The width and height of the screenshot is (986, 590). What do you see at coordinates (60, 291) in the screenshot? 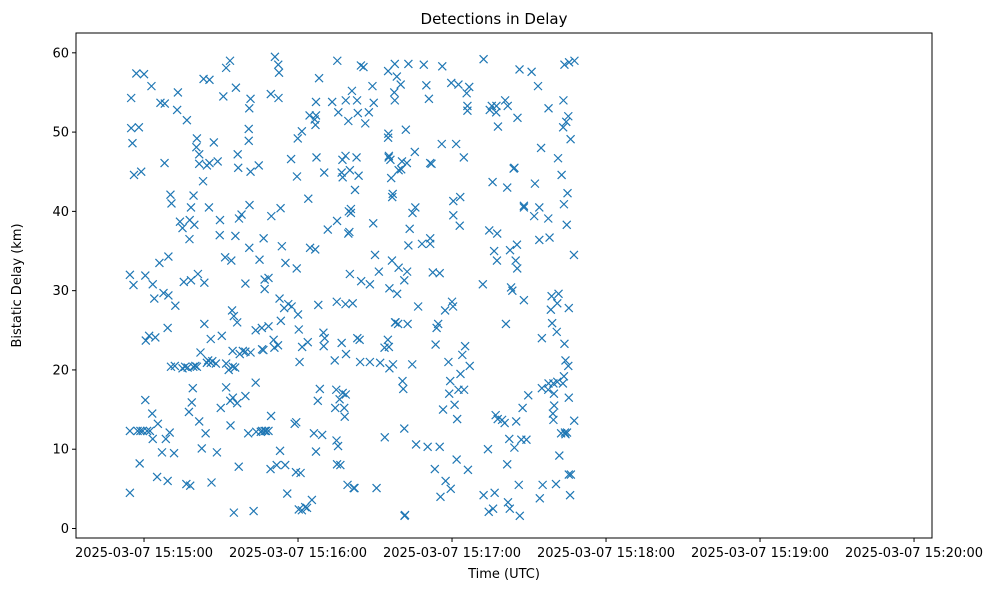
I see `y-tick-label: 30` at bounding box center [60, 291].